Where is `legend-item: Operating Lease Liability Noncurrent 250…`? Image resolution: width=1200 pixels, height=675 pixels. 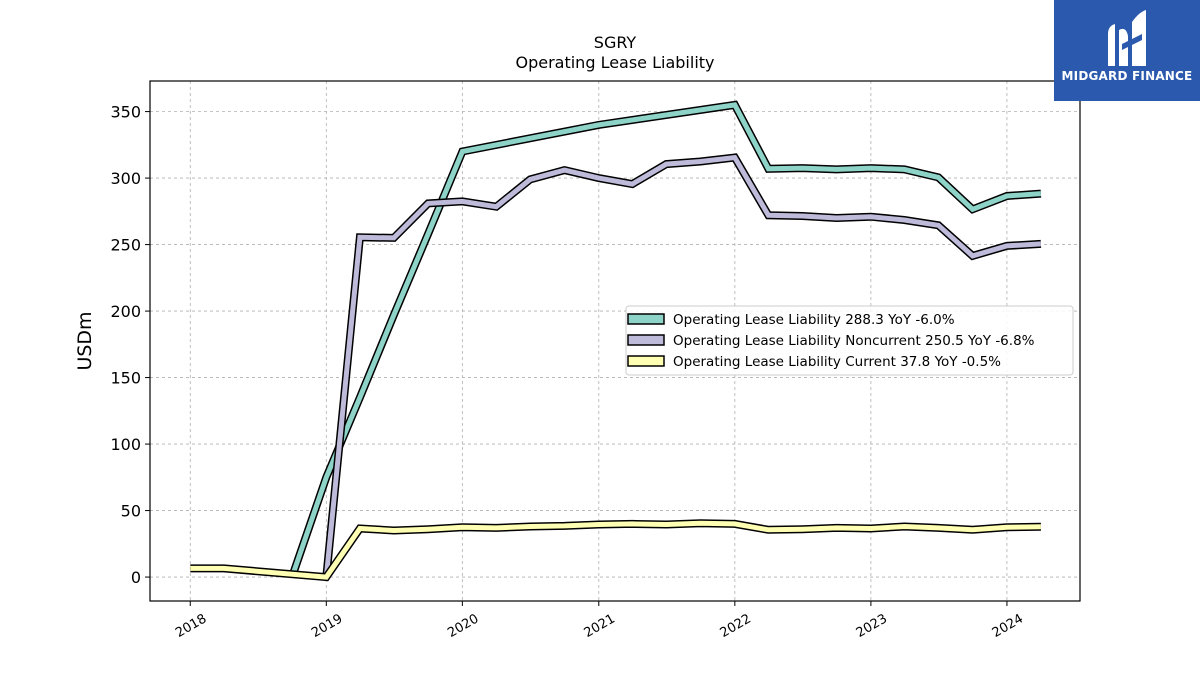
legend-item: Operating Lease Liability Noncurrent 250… is located at coordinates (831, 341).